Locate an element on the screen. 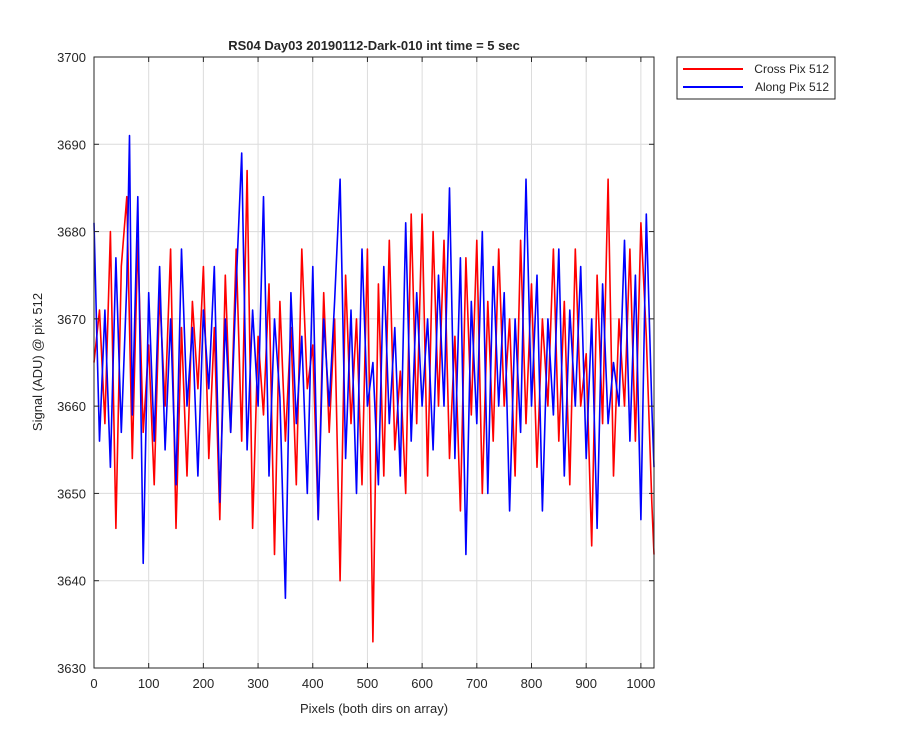 The height and width of the screenshot is (750, 900). x-tick-label: 700 is located at coordinates (477, 683).